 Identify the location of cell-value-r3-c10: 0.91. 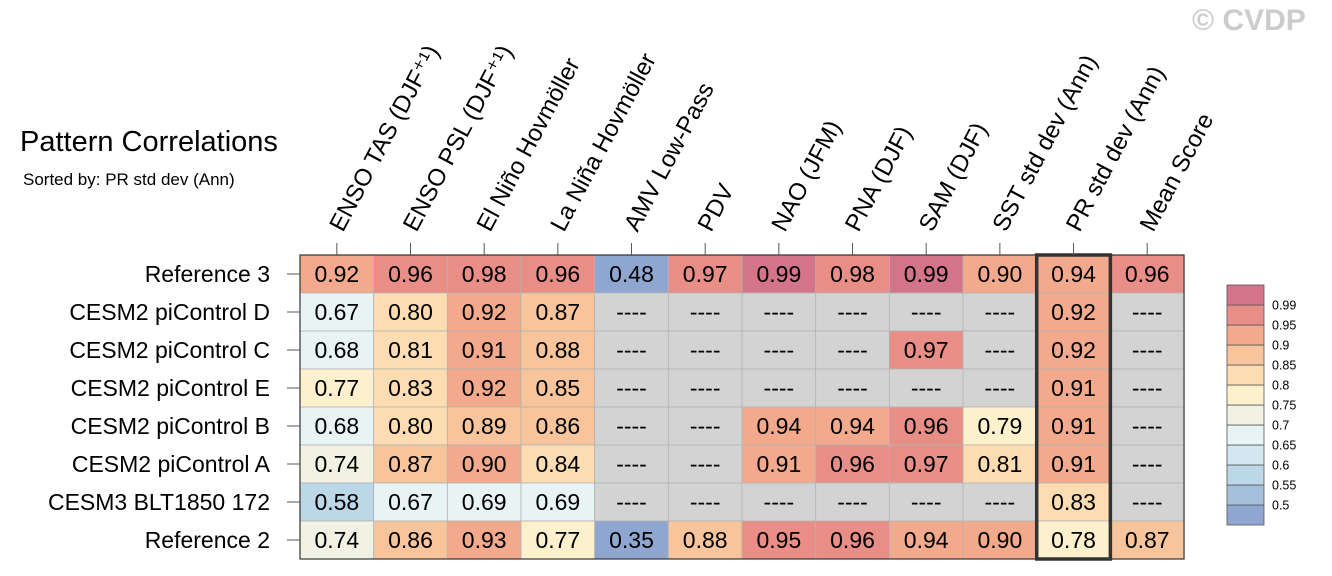
(1073, 388).